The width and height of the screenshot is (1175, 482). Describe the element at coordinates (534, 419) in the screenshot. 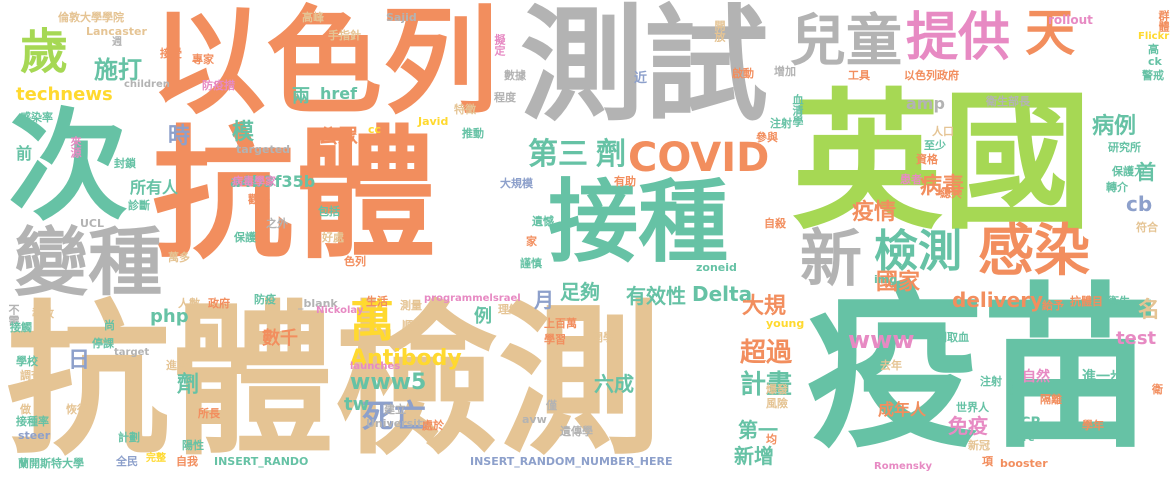

I see `word: avw` at that location.